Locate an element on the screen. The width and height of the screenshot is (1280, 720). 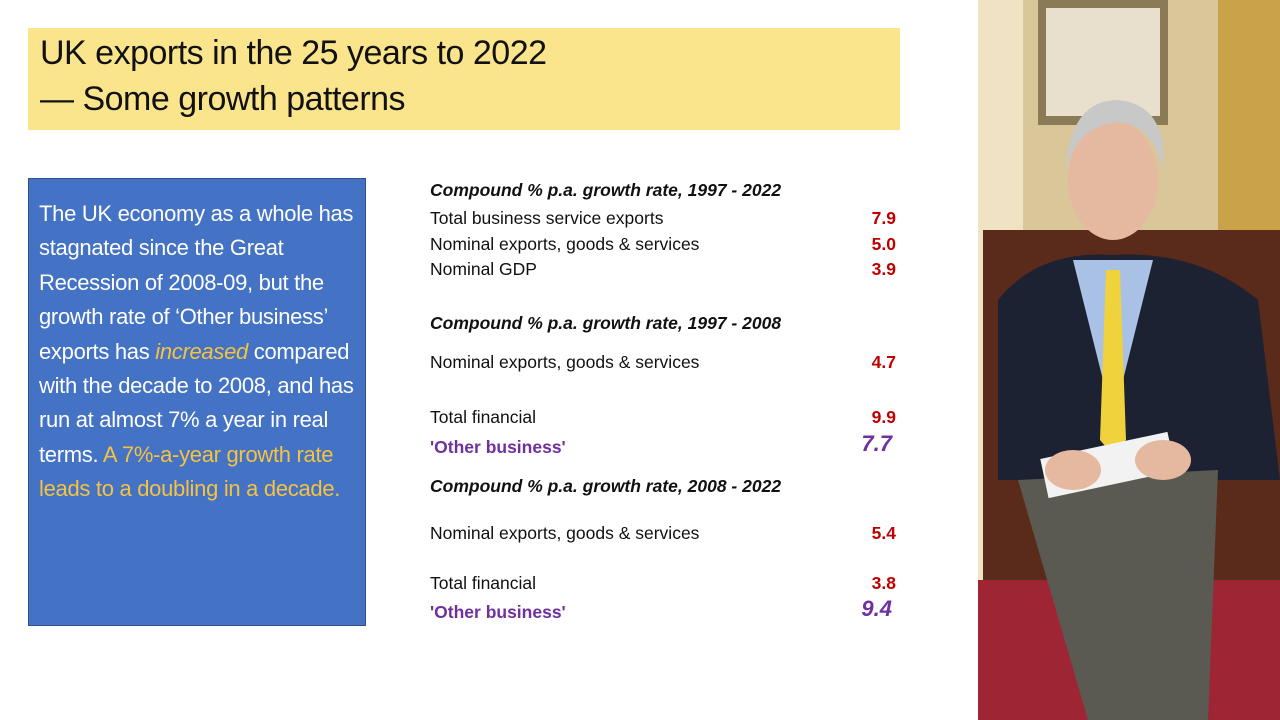
row-label: Nominal GDP is located at coordinates (483, 269).